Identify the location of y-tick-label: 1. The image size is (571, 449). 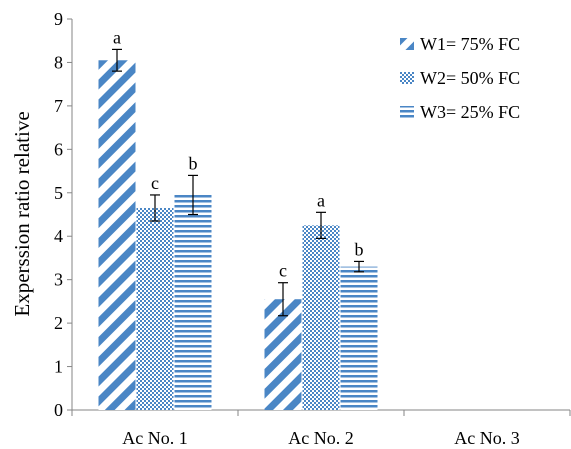
(58, 367).